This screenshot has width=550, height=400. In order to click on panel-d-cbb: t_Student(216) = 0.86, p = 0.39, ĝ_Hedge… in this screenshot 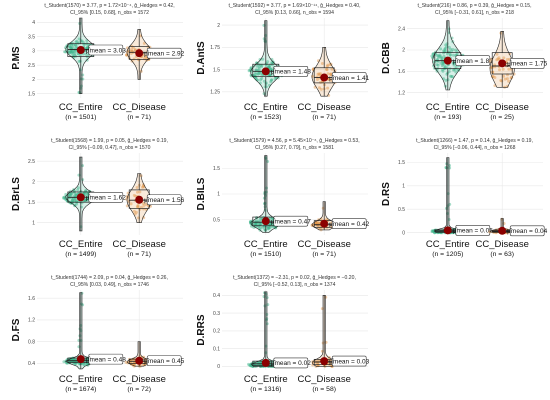, I will do `click(464, 62)`.